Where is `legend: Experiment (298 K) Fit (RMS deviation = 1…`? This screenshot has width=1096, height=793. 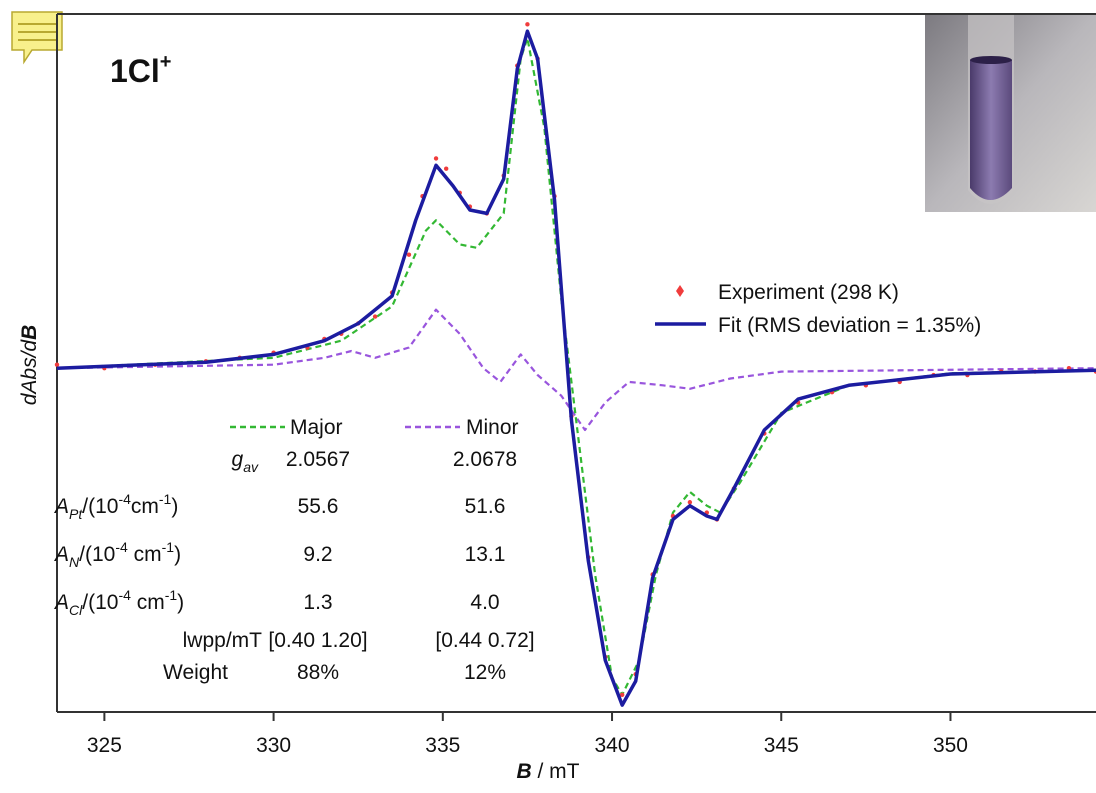
legend: Experiment (298 K) Fit (RMS deviation = 1… is located at coordinates (818, 309).